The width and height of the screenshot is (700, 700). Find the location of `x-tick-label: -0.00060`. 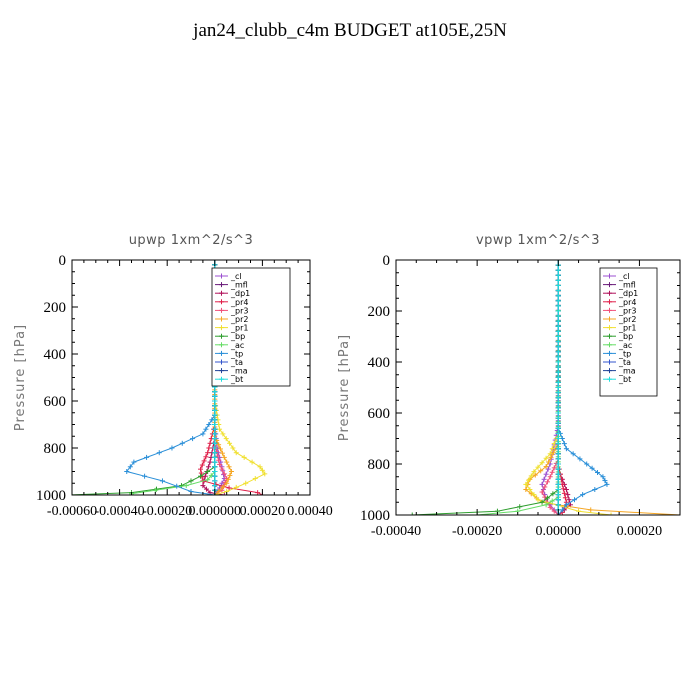

x-tick-label: -0.00060 is located at coordinates (72, 511).